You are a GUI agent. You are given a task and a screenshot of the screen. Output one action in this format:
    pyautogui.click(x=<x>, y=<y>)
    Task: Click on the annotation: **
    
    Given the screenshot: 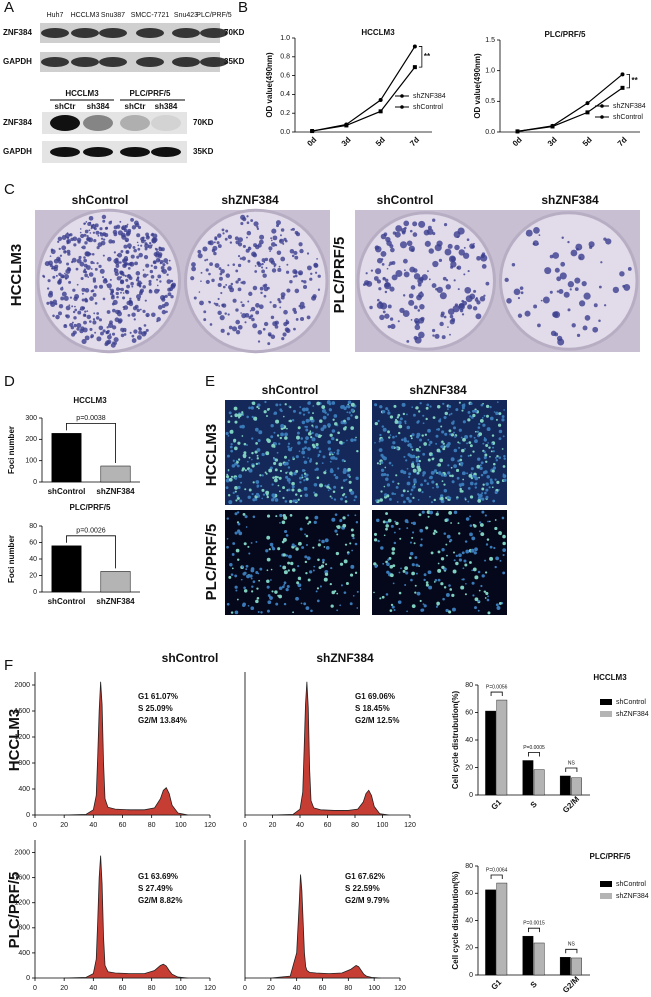 What is the action you would take?
    pyautogui.click(x=635, y=80)
    